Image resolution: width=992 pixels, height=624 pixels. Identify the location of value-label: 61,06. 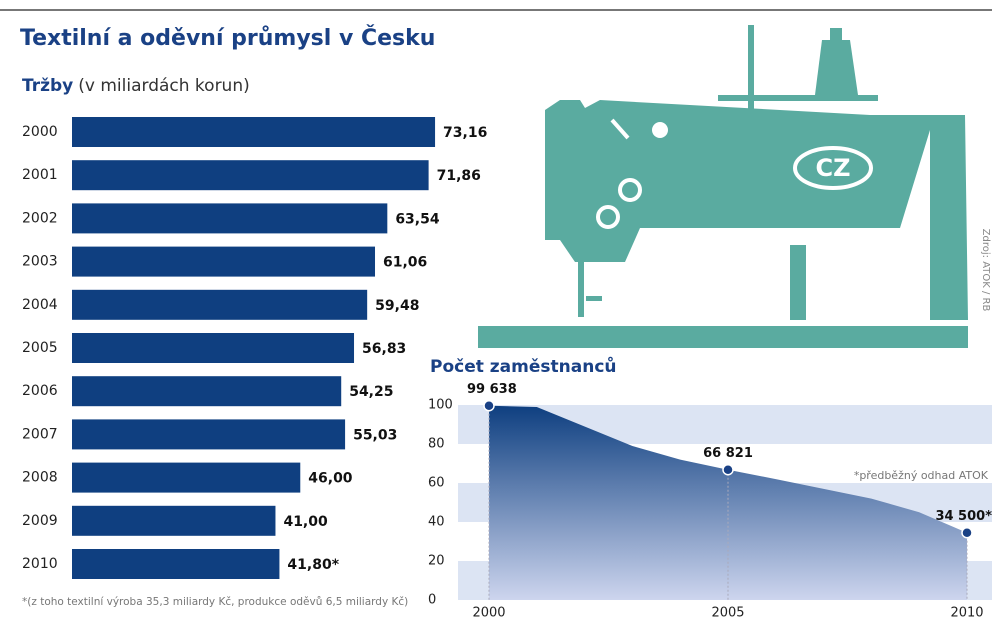
(405, 263).